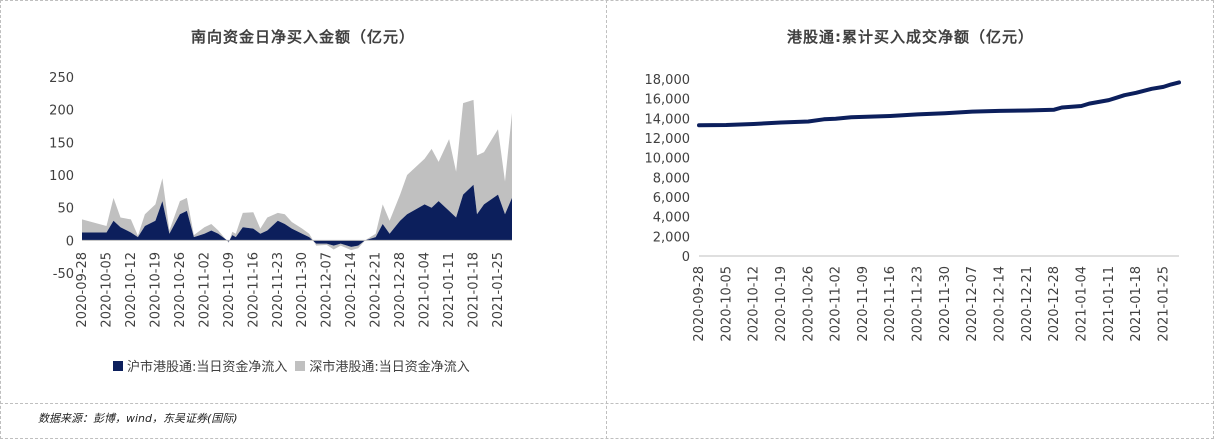  What do you see at coordinates (297, 215) in the screenshot?
I see `series-area-sh` at bounding box center [297, 215].